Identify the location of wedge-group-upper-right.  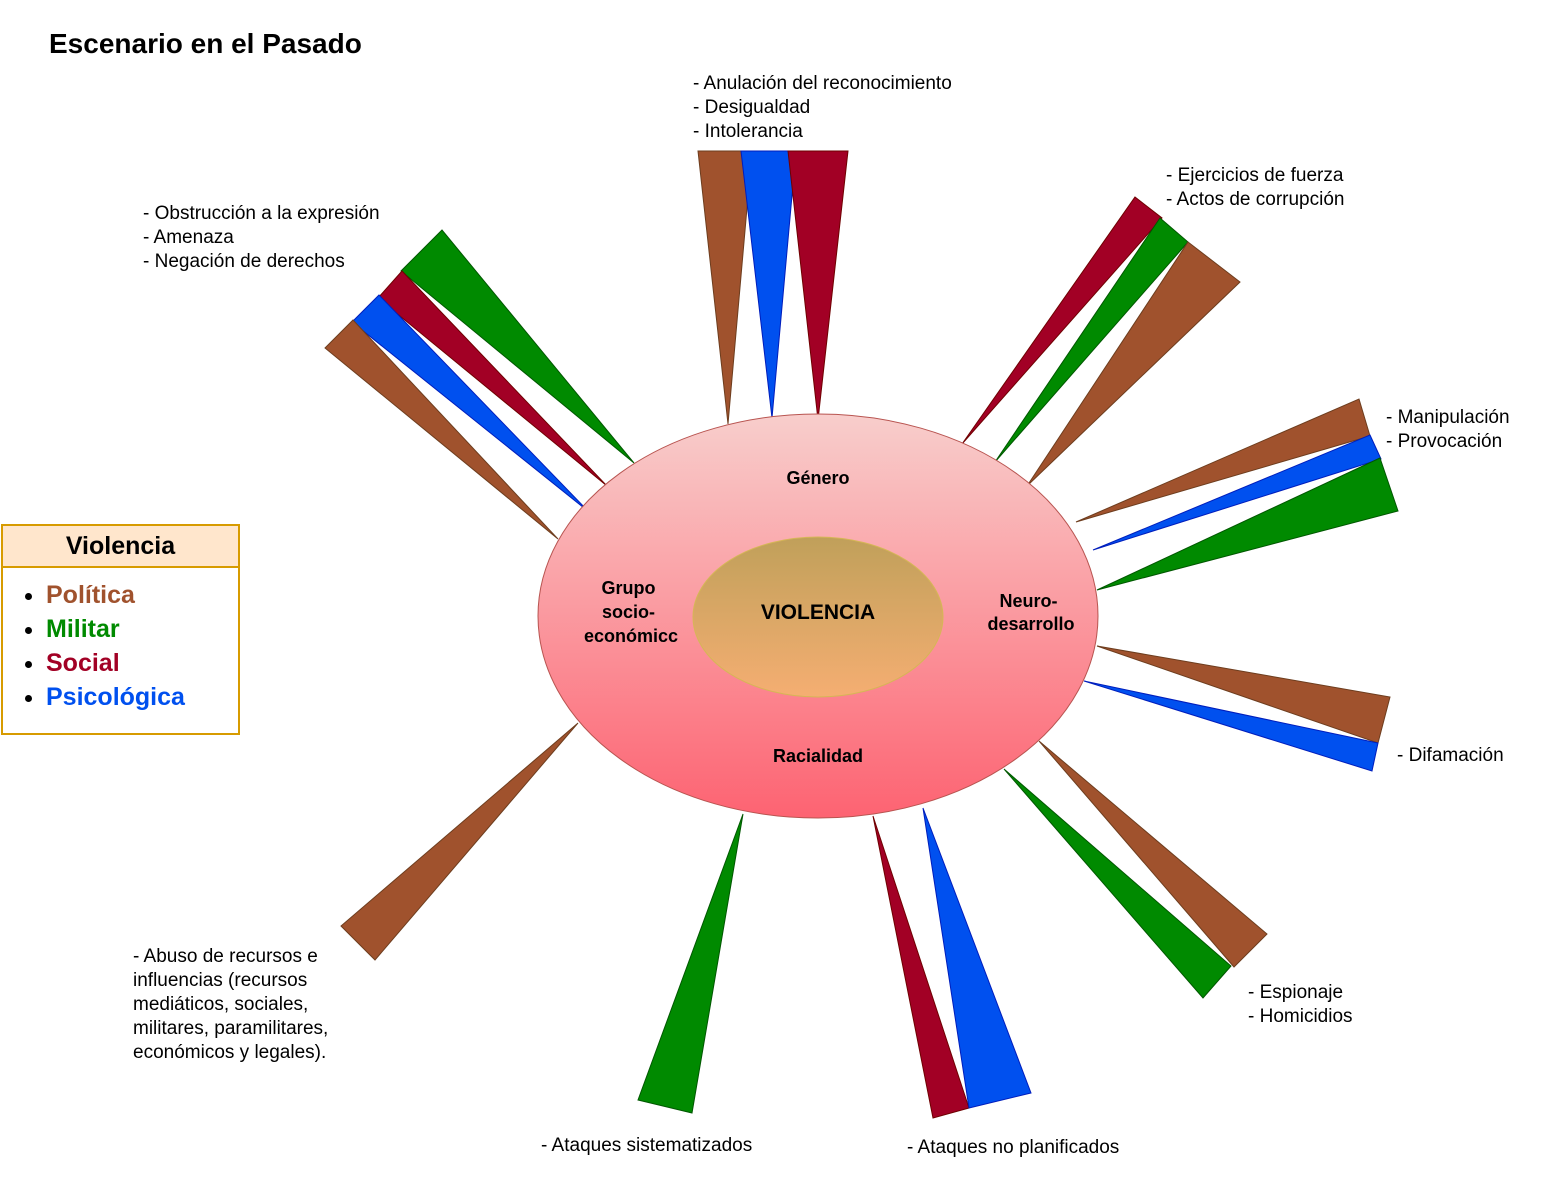
(1101, 341).